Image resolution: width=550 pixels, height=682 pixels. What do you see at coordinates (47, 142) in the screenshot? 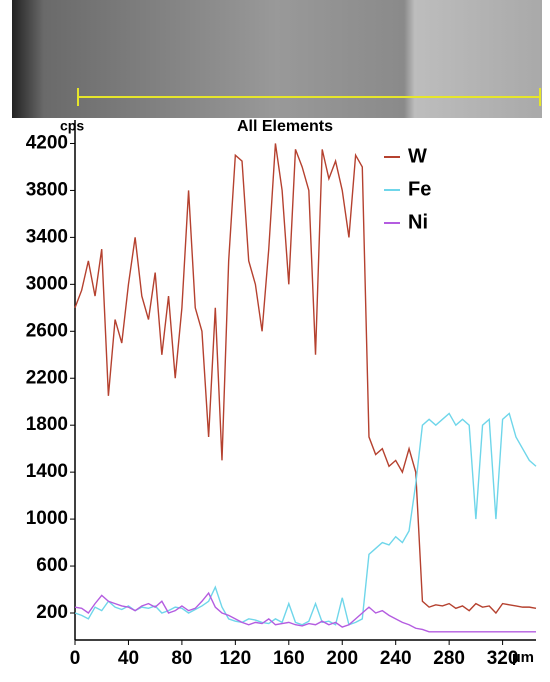
I see `y-tick-label: 4200` at bounding box center [47, 142].